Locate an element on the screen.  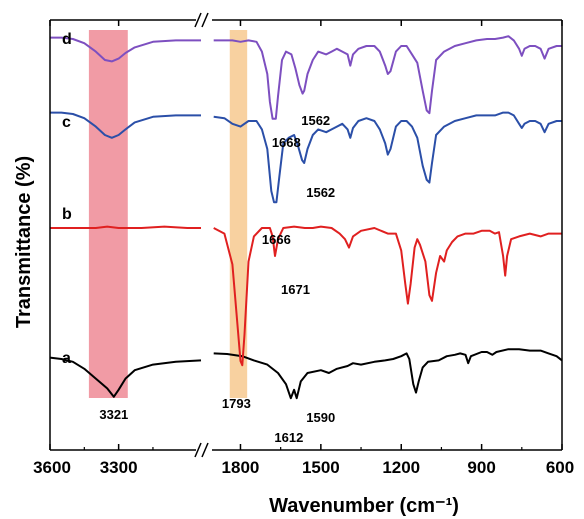
x-tick-label: 1200 is located at coordinates (401, 467).